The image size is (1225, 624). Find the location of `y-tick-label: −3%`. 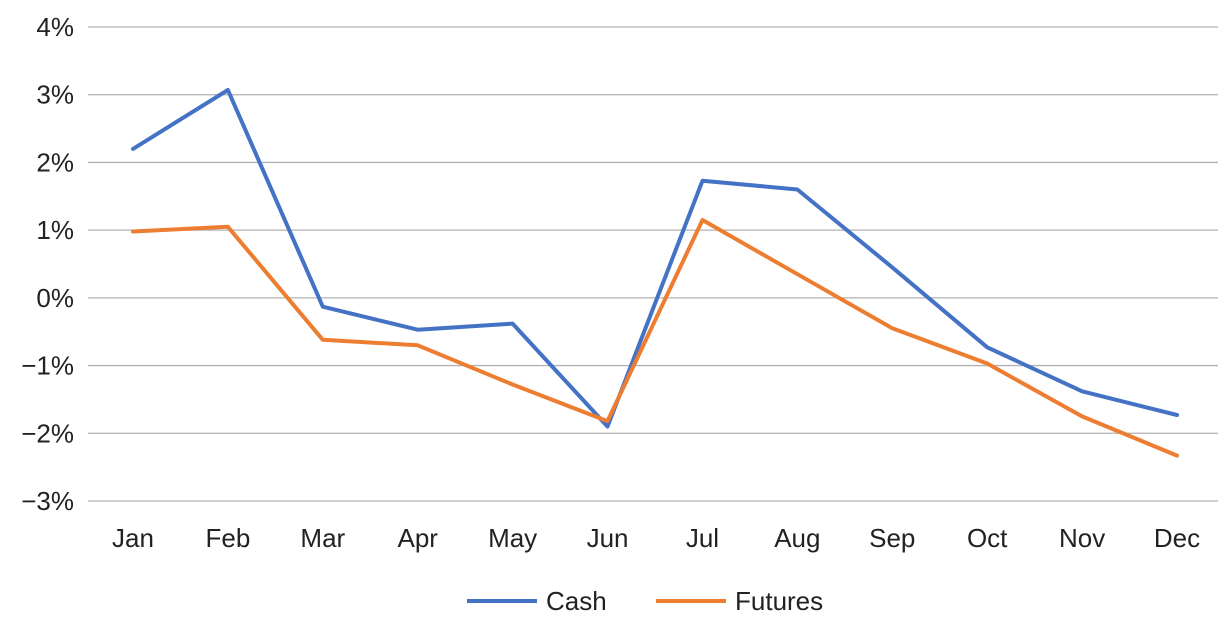

y-tick-label: −3% is located at coordinates (47, 501).